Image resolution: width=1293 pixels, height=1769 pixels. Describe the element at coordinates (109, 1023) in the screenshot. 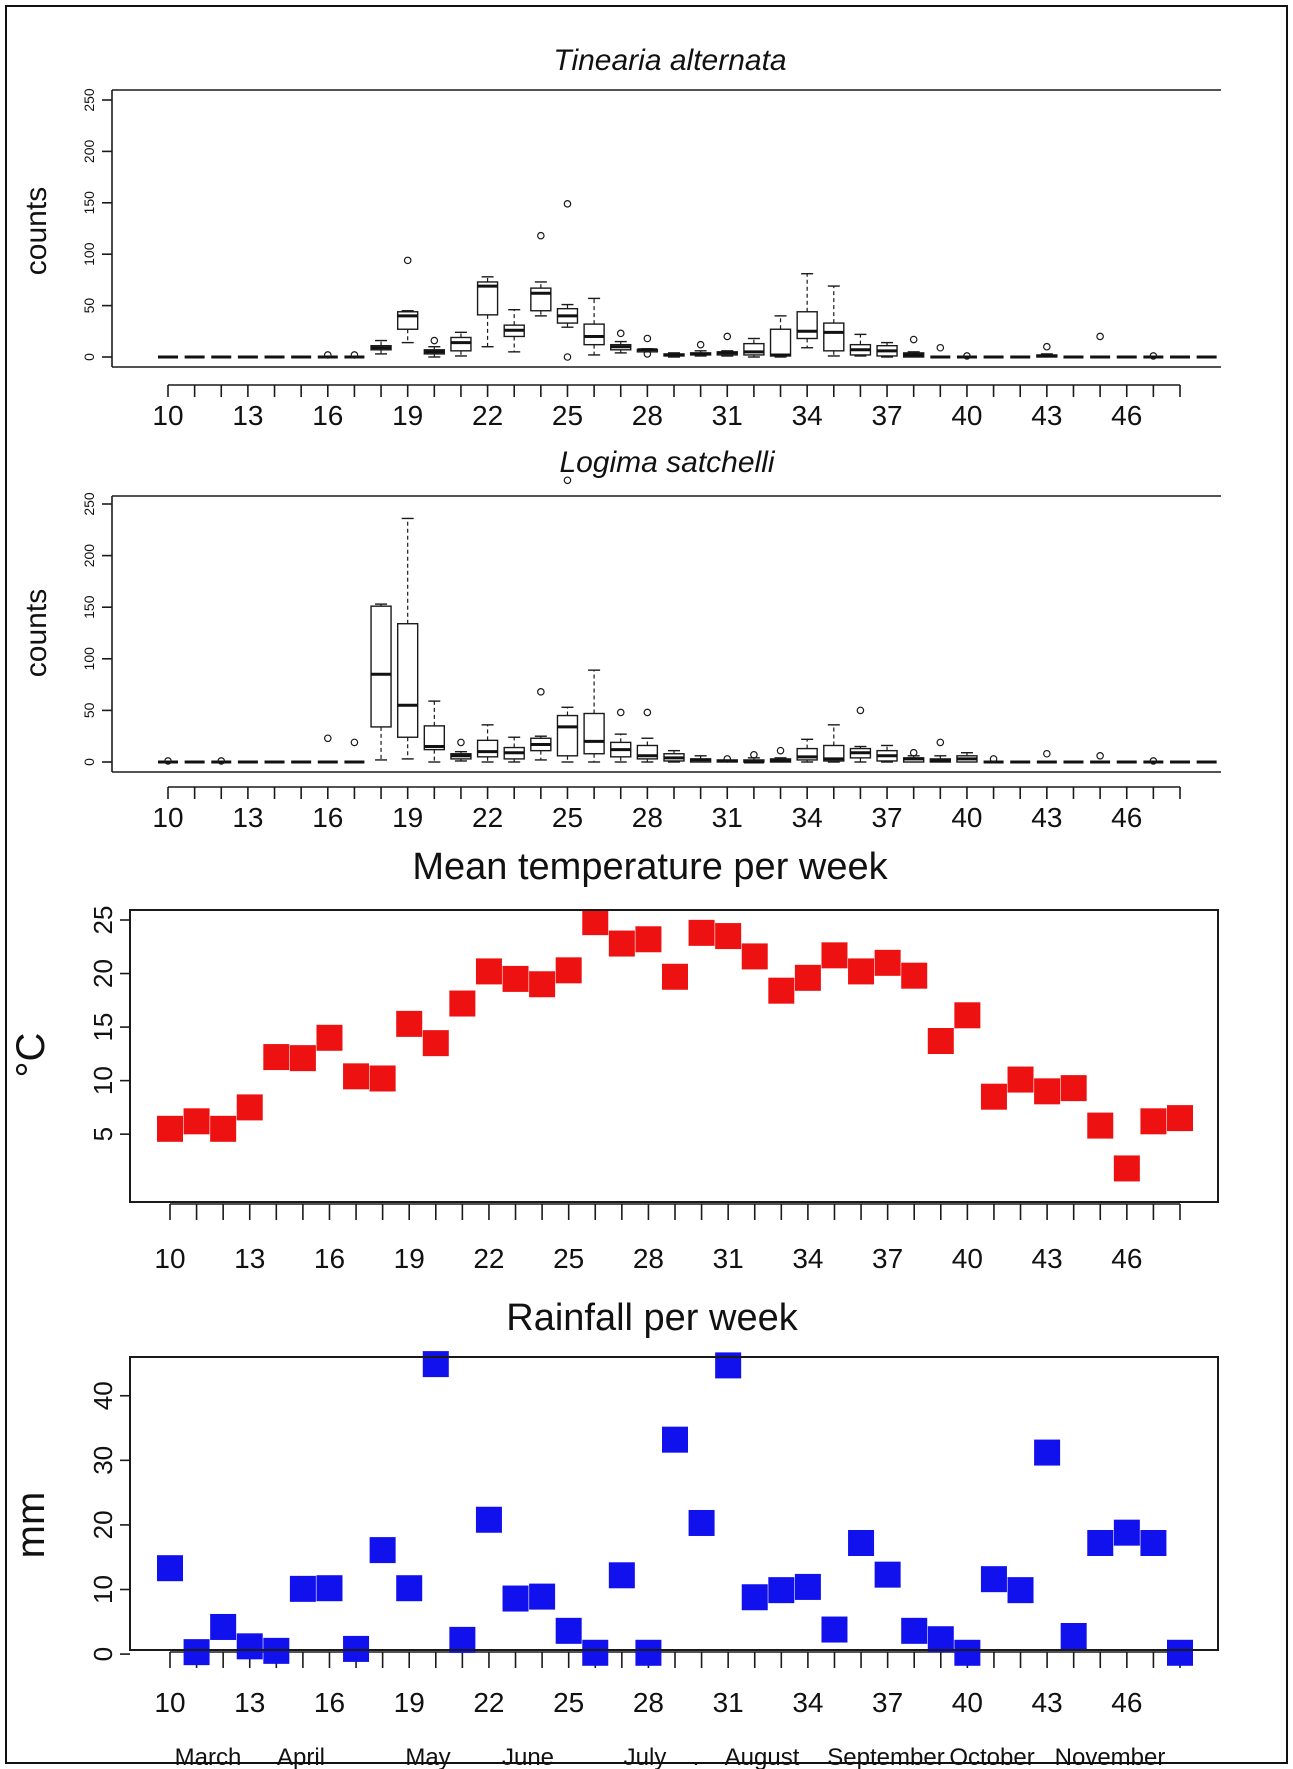

I see `y-axis: 5 10 15 20 25` at that location.